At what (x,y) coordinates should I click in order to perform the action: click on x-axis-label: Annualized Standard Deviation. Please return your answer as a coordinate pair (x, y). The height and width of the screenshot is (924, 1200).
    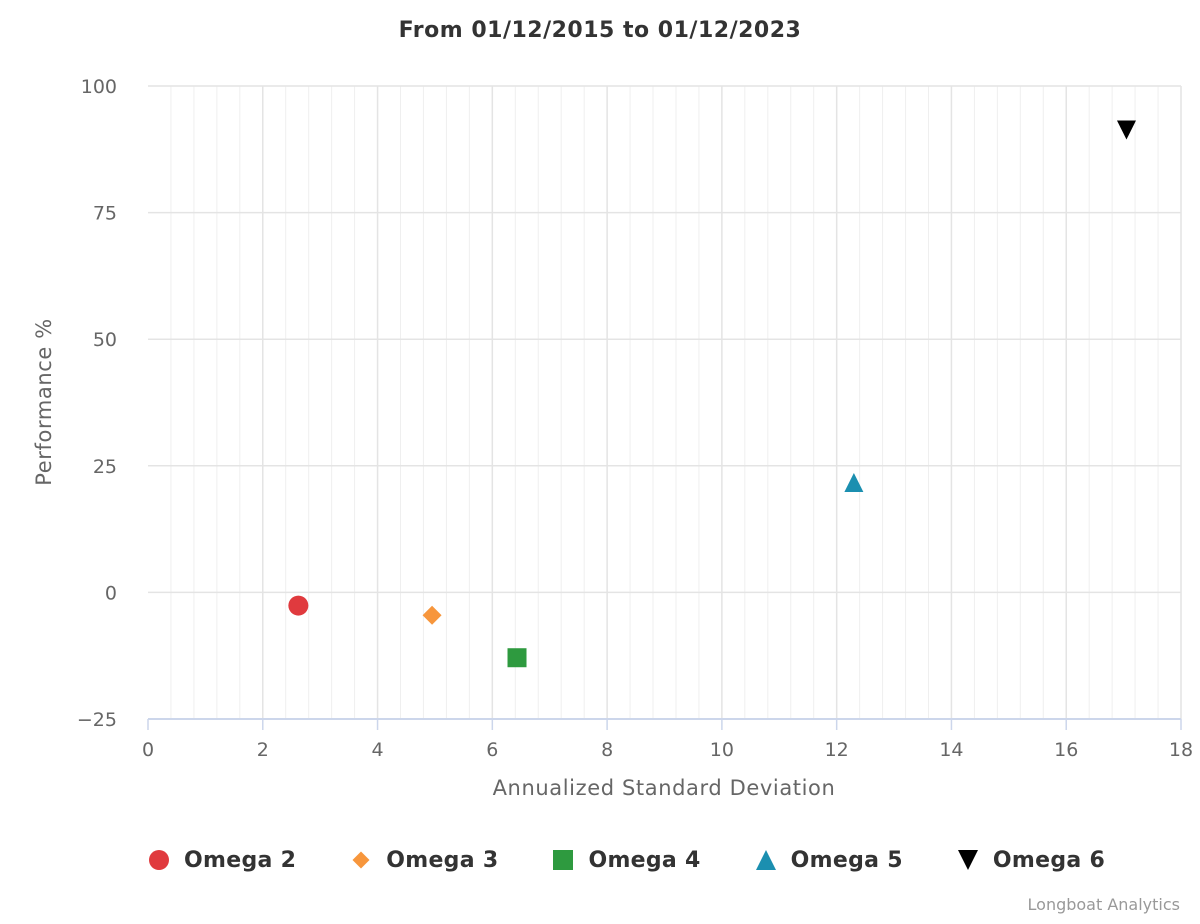
    Looking at the image, I should click on (664, 788).